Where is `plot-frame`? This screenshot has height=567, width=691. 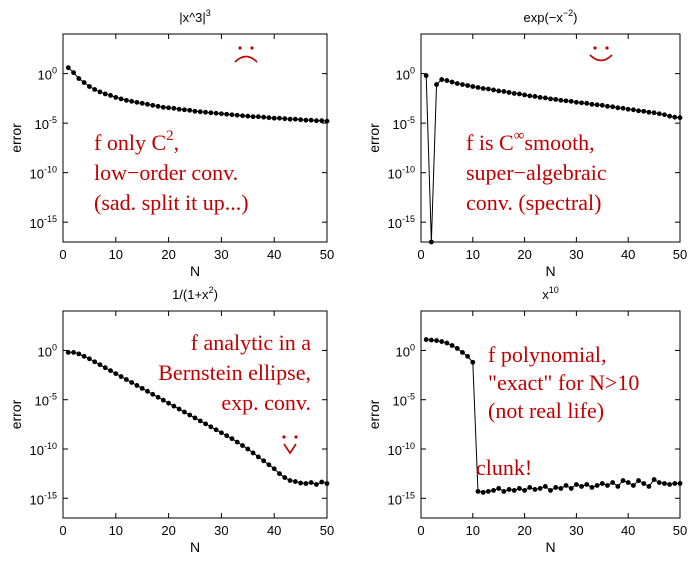 plot-frame is located at coordinates (195, 138).